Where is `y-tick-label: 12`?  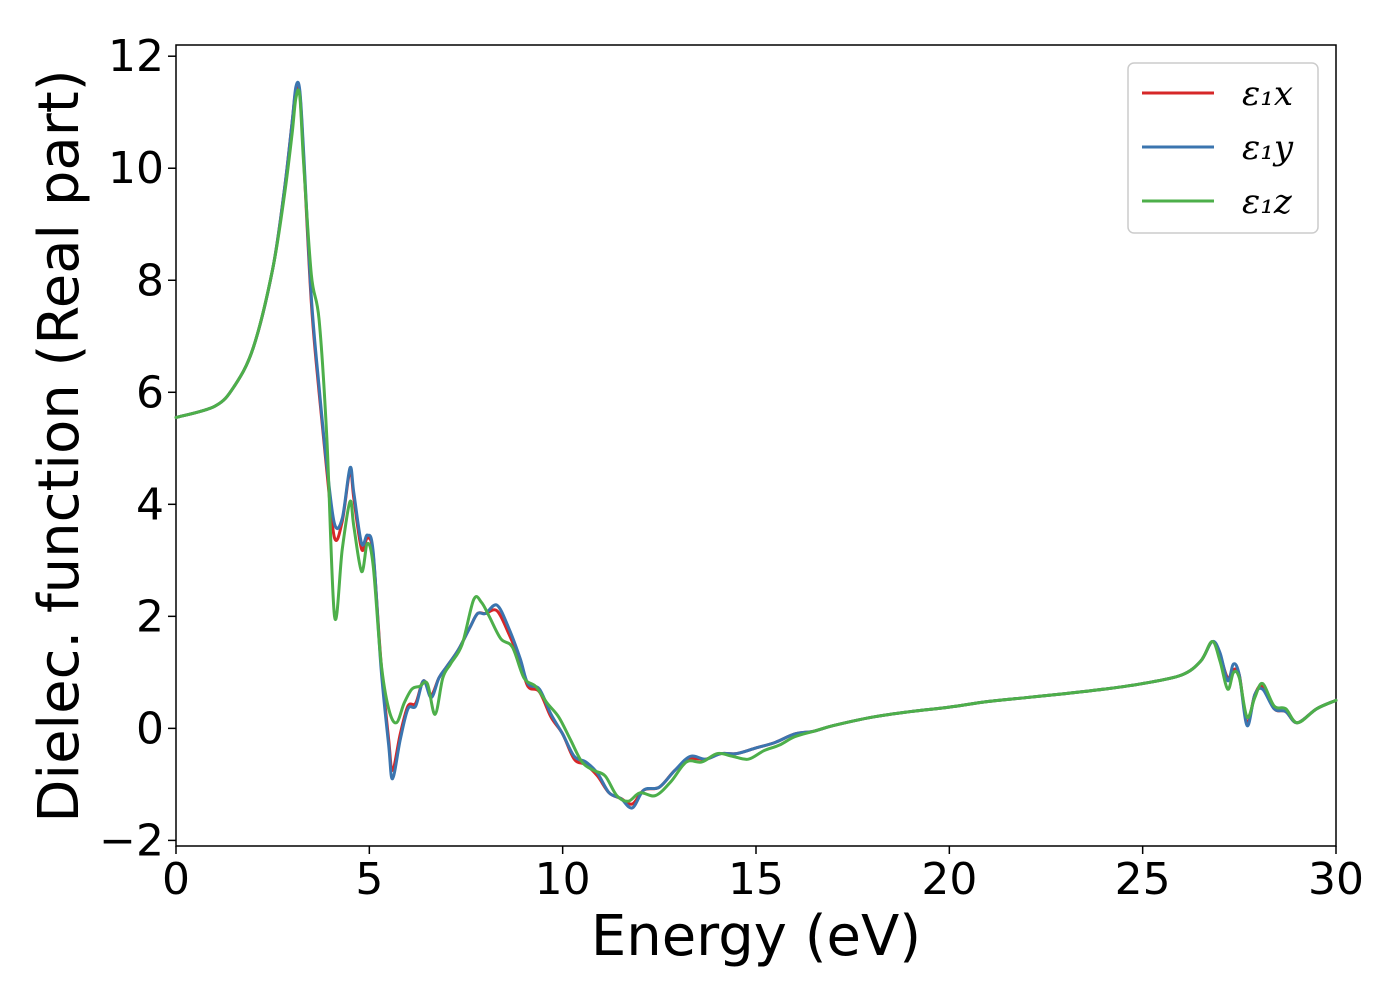 y-tick-label: 12 is located at coordinates (136, 56).